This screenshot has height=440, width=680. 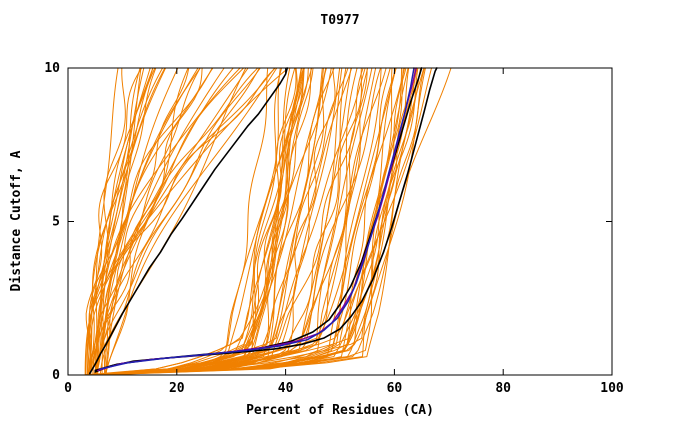 I want to click on y-axis-label: Distance Cutoff, A, so click(x=16, y=220).